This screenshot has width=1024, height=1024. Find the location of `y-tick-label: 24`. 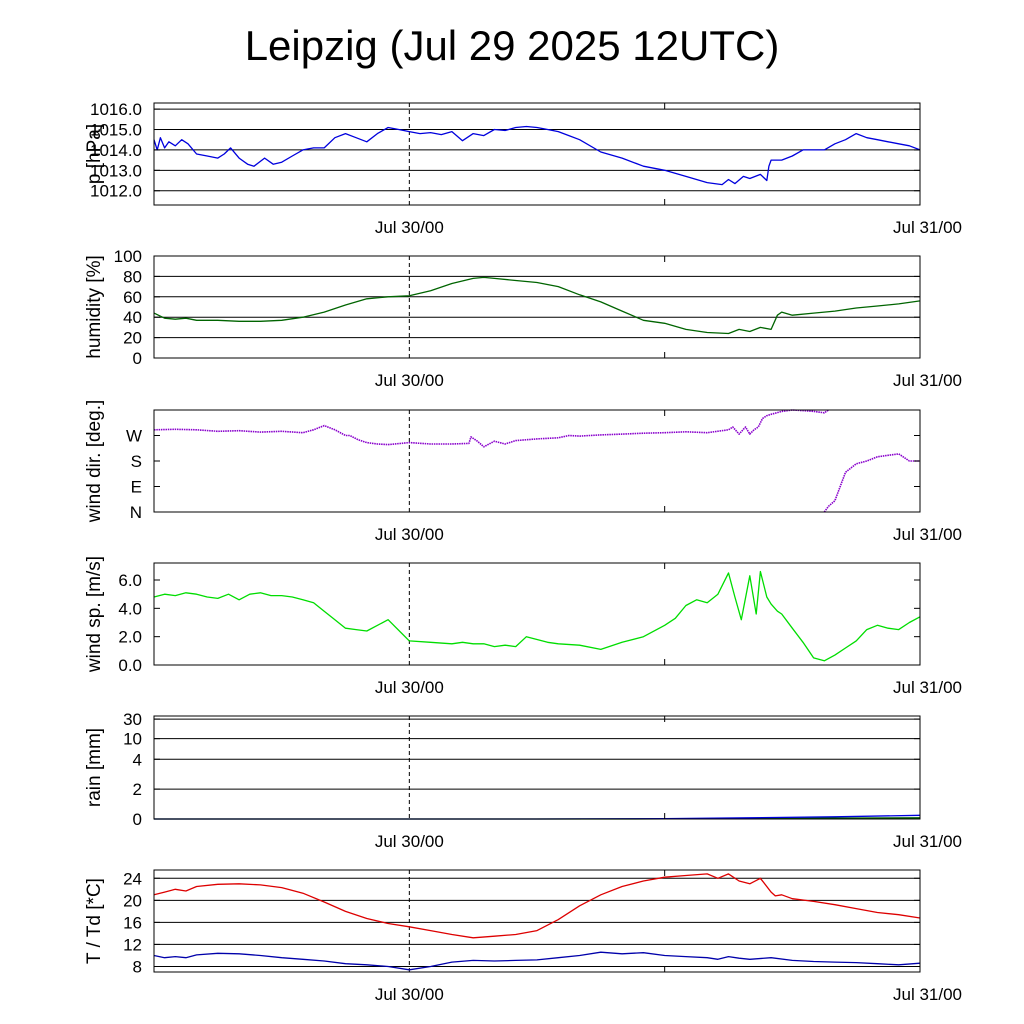

y-tick-label: 24 is located at coordinates (132, 878).